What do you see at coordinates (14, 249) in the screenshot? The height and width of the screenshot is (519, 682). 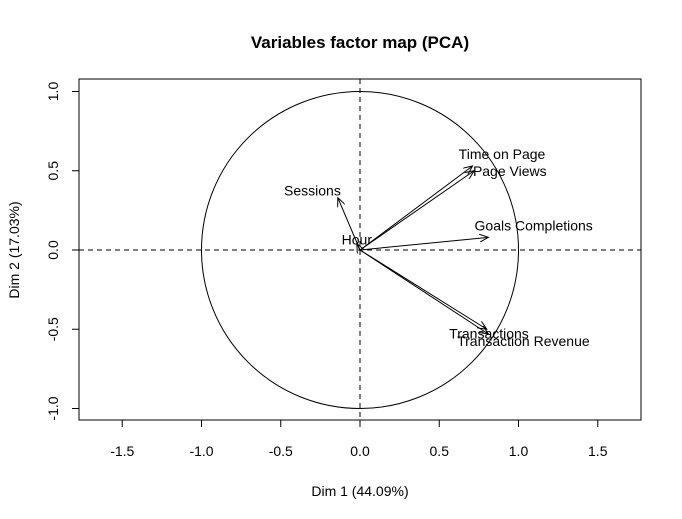 I see `y-axis-label: Dim 2 (17.03%)` at bounding box center [14, 249].